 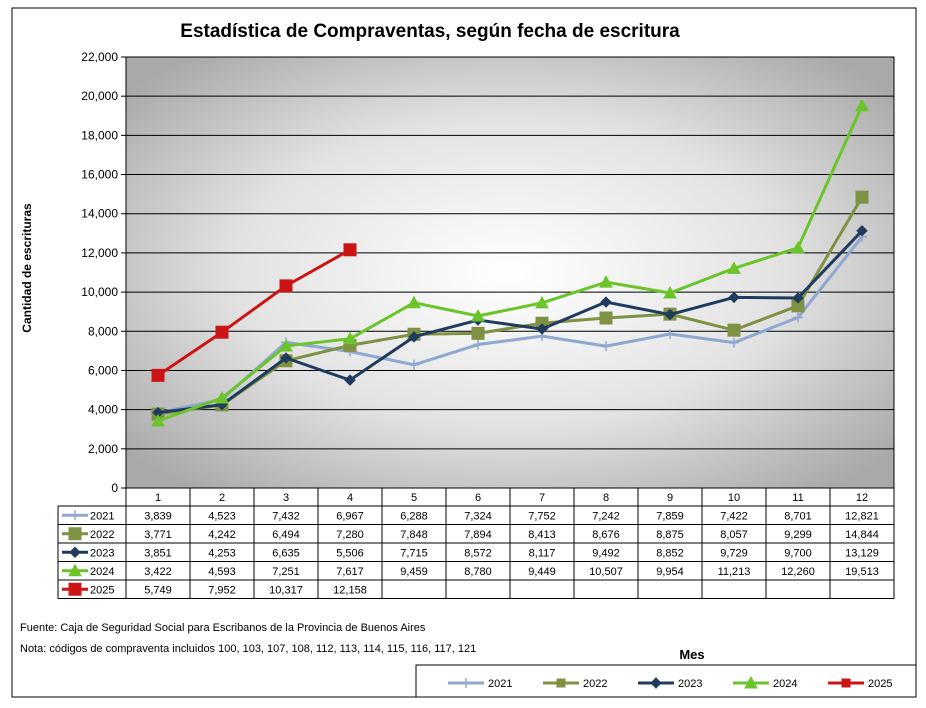 What do you see at coordinates (350, 516) in the screenshot?
I see `table-cell: 6,967` at bounding box center [350, 516].